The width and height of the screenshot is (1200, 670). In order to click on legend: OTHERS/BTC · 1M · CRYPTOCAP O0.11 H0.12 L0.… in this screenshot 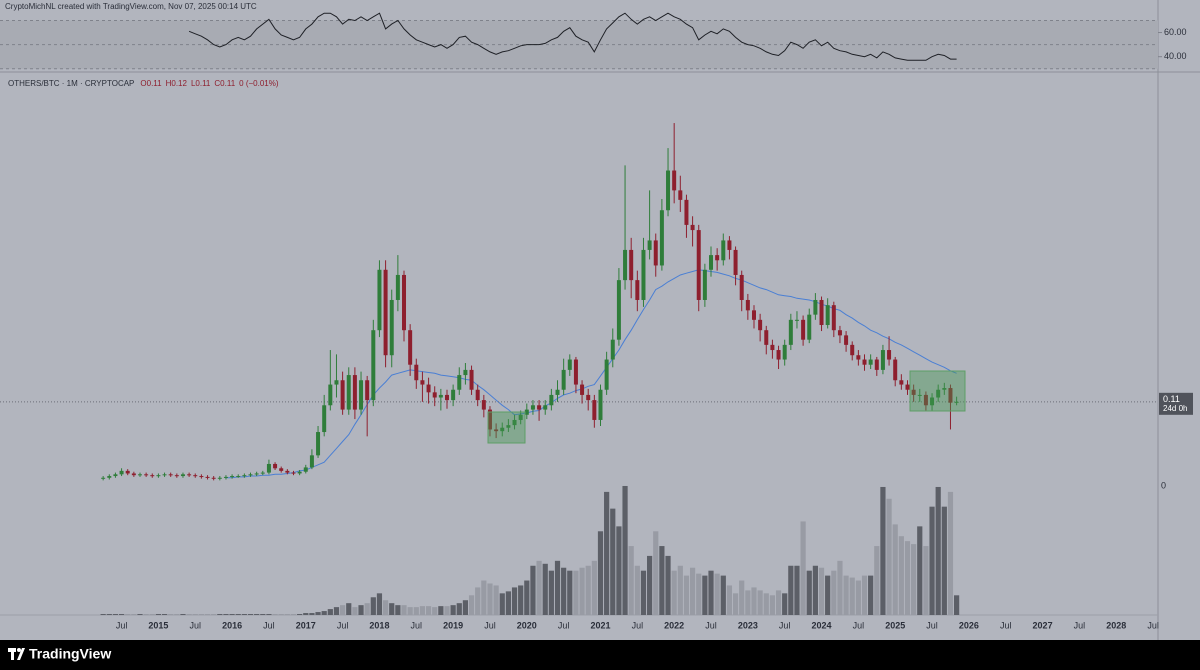, I will do `click(143, 83)`.